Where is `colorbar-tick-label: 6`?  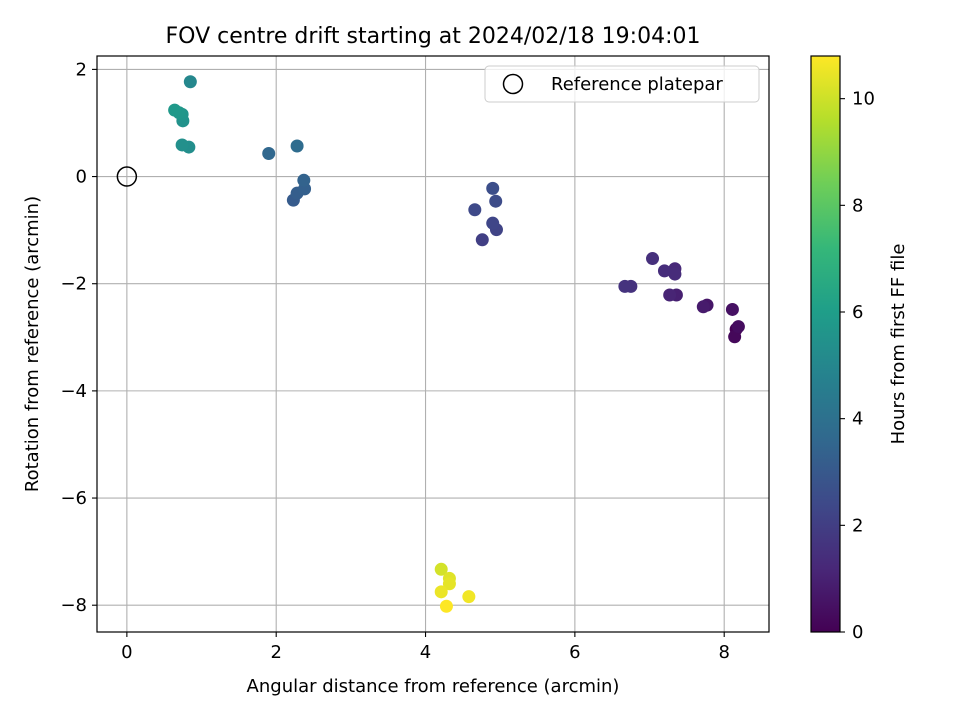
colorbar-tick-label: 6 is located at coordinates (857, 312).